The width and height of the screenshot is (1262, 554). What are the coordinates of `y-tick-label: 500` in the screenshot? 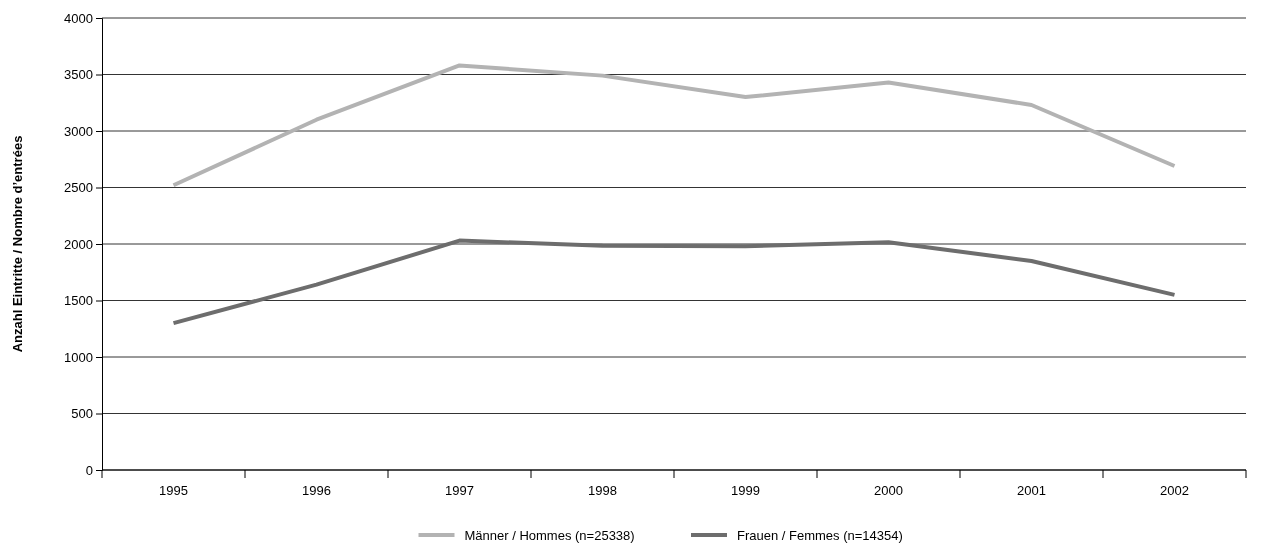 It's located at (82, 414).